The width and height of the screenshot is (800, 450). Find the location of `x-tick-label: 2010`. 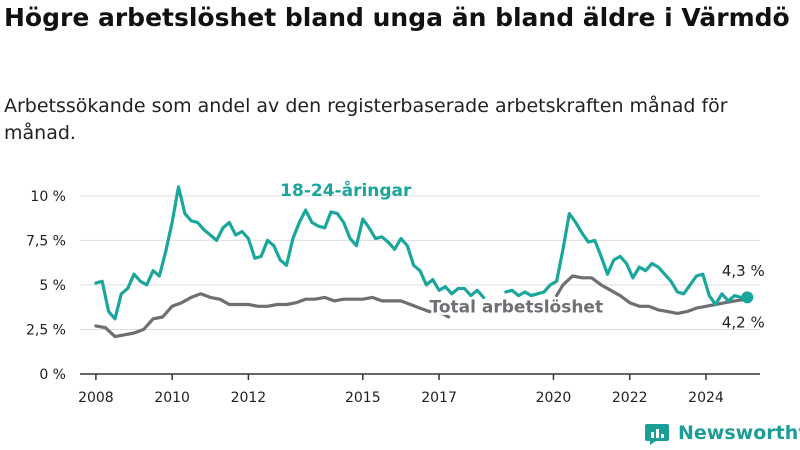

x-tick-label: 2010 is located at coordinates (172, 398).